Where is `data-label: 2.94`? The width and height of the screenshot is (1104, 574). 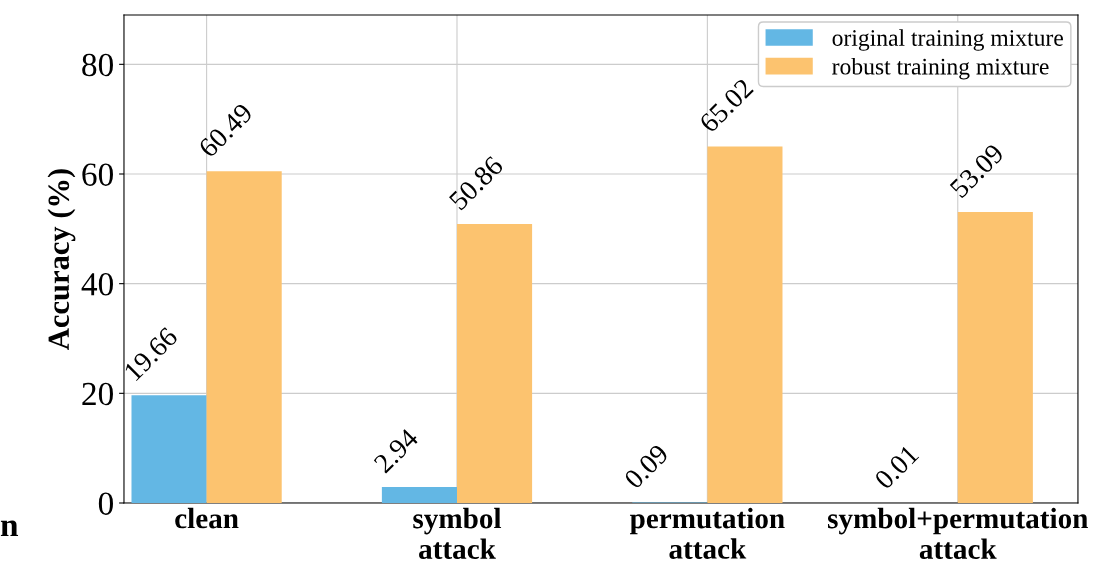
data-label: 2.94 is located at coordinates (396, 450).